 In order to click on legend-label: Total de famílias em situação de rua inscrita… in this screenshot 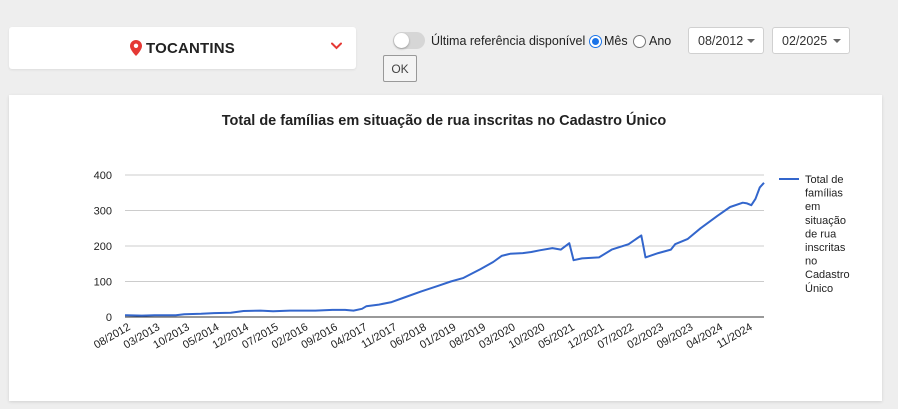, I will do `click(827, 234)`.